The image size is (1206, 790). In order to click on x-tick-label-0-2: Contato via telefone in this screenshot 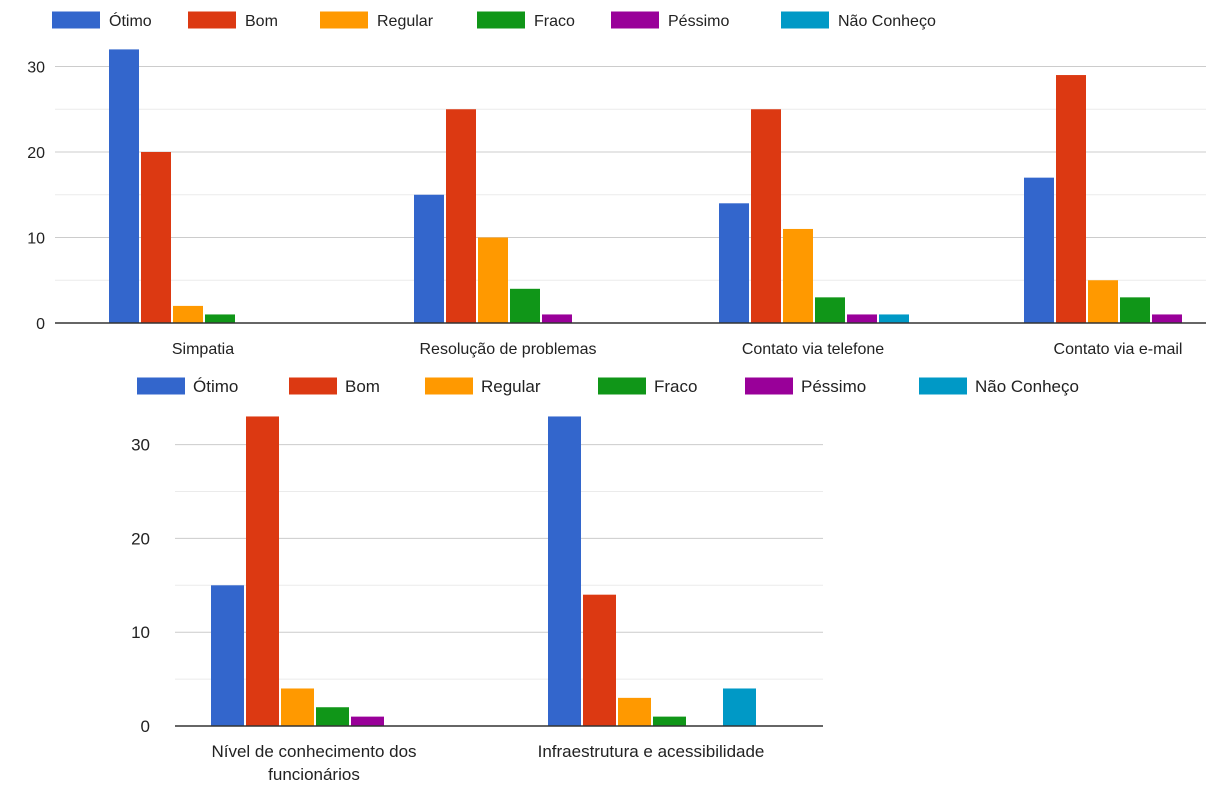, I will do `click(813, 349)`.